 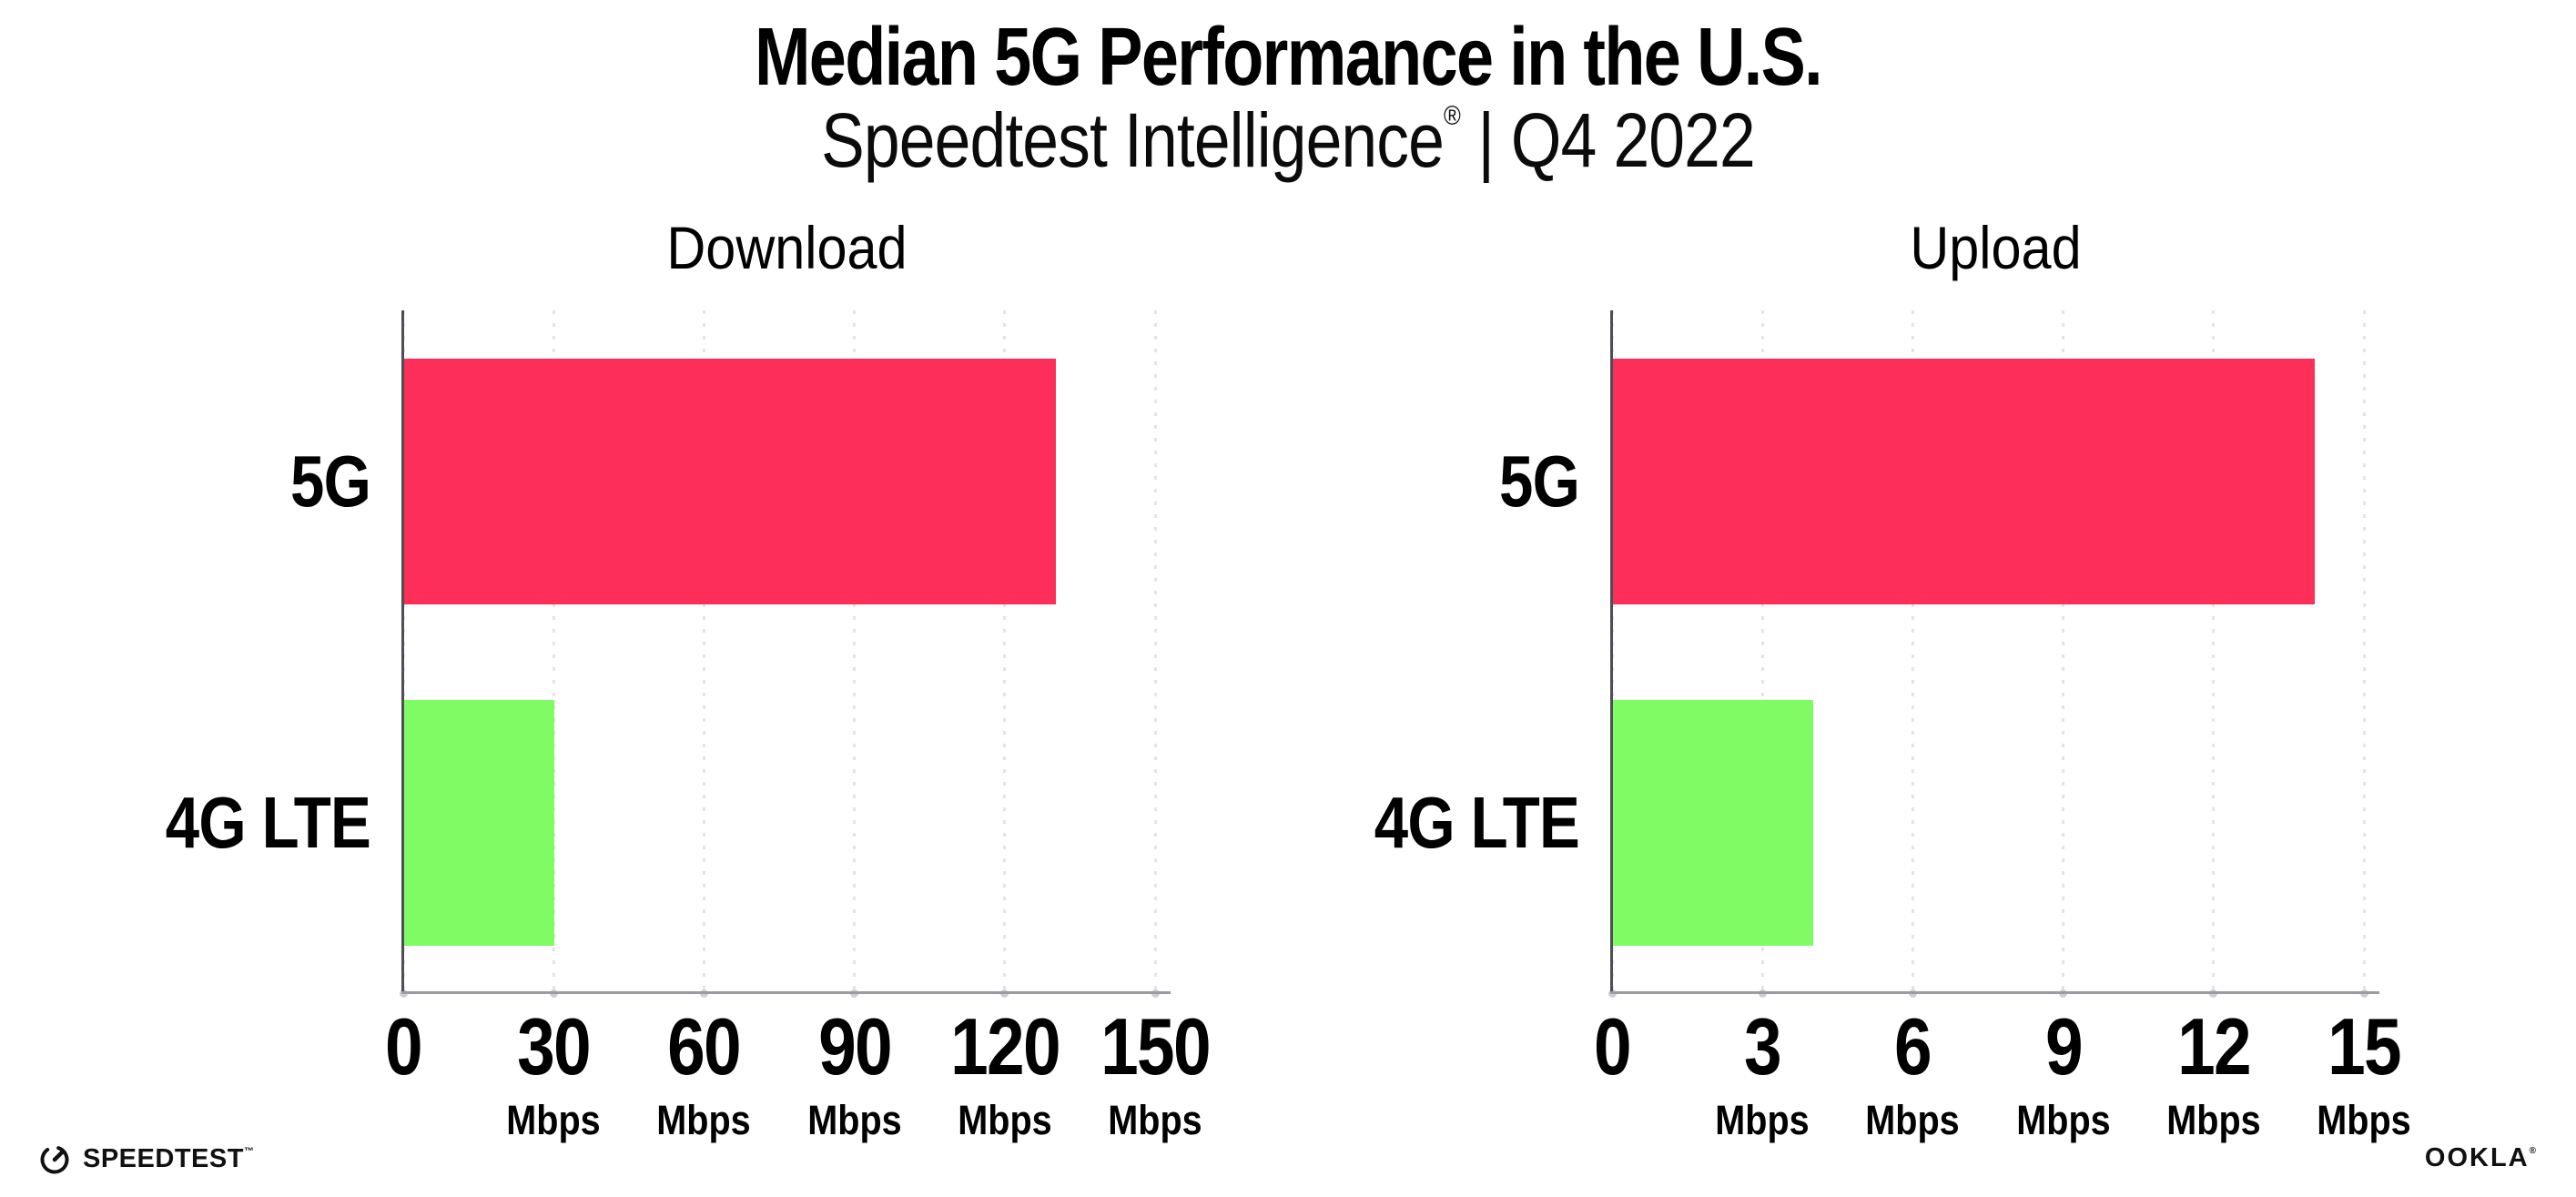 I want to click on category-label-5g-download: 5G, so click(x=330, y=481).